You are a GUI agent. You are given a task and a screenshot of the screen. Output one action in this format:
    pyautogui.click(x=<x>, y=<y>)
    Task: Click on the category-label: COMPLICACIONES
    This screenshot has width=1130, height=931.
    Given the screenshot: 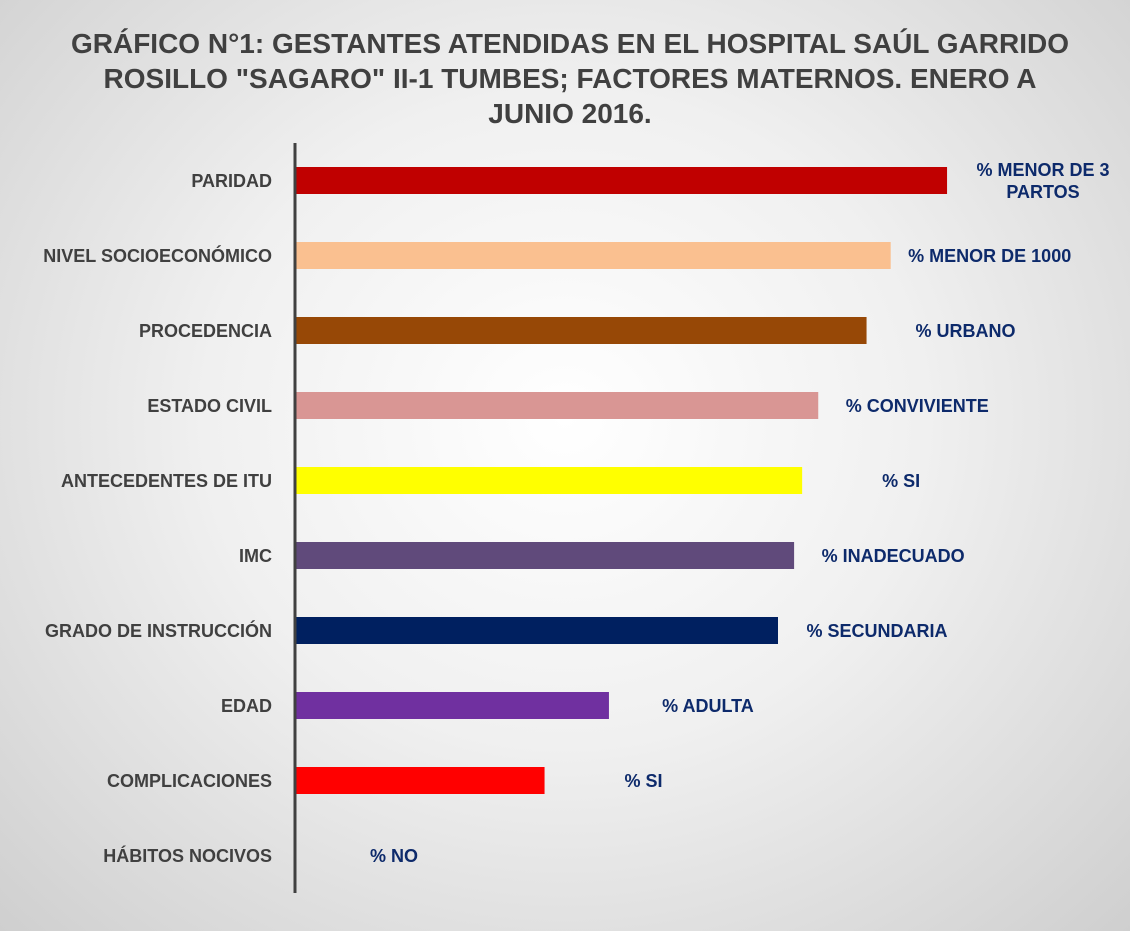 What is the action you would take?
    pyautogui.click(x=189, y=780)
    